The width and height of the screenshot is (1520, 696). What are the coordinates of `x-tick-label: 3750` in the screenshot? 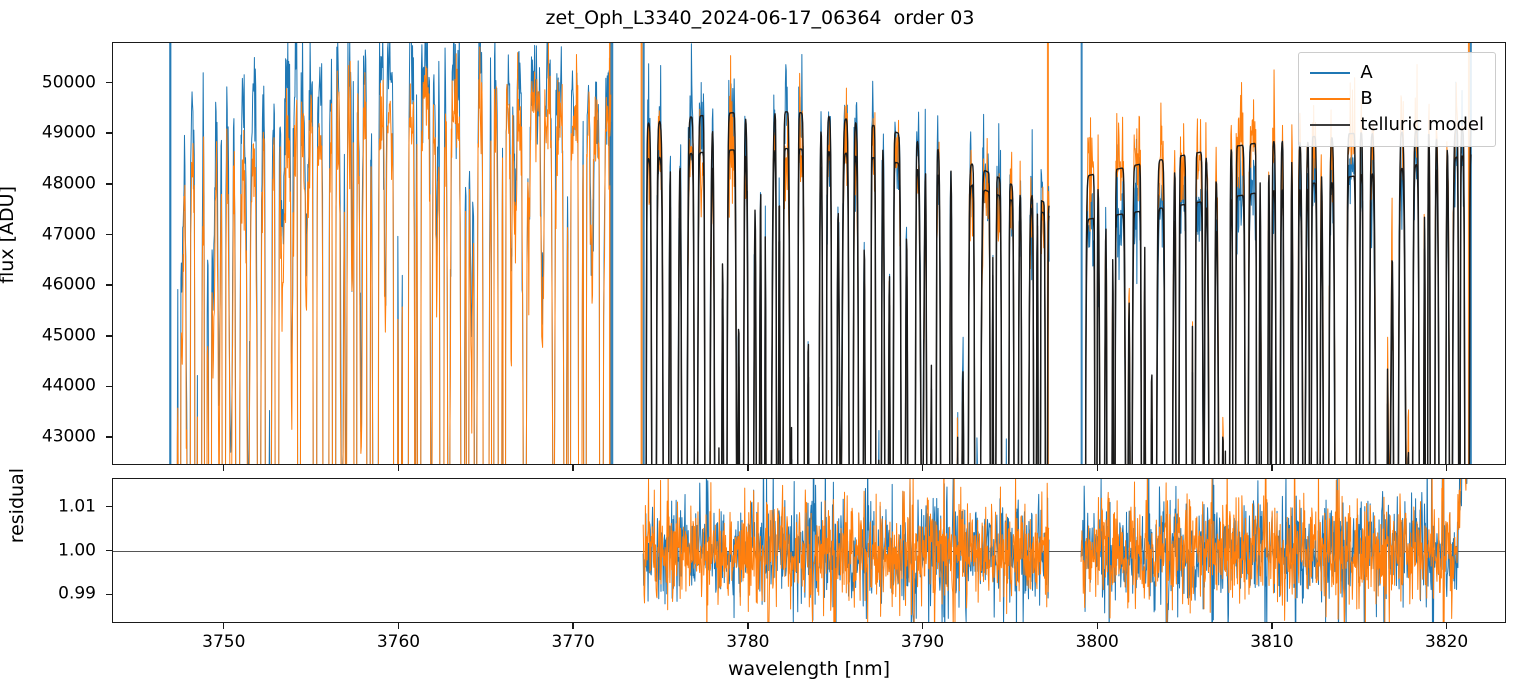 It's located at (224, 642).